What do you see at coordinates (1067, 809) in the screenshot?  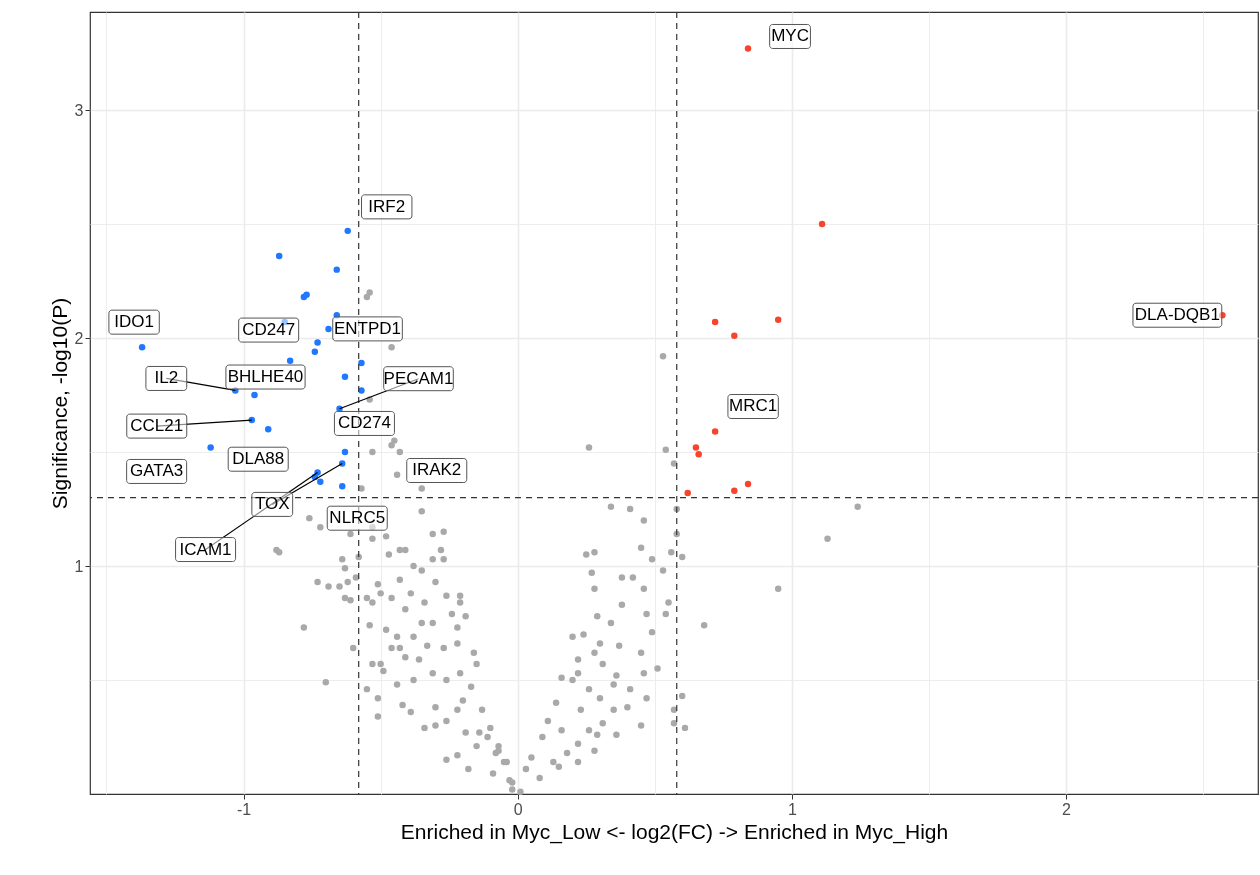 I see `x-tick-label: 2` at bounding box center [1067, 809].